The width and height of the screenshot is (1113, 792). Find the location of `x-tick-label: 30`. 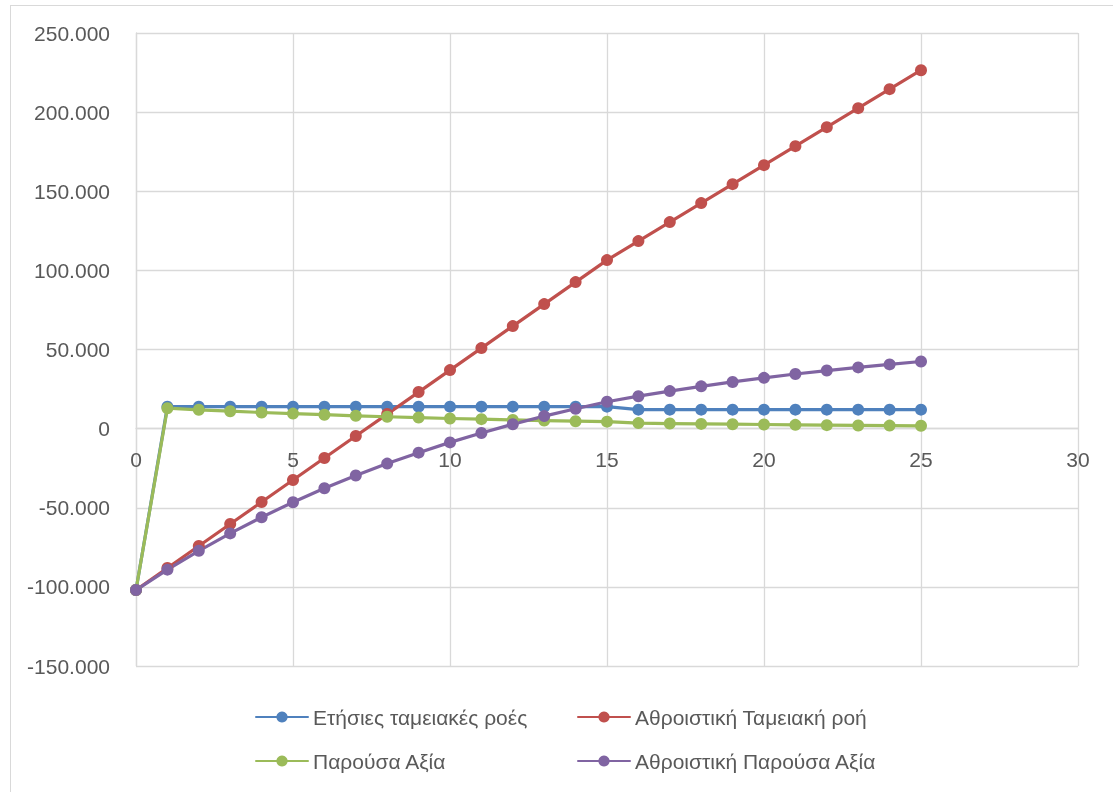

x-tick-label: 30 is located at coordinates (1078, 459).